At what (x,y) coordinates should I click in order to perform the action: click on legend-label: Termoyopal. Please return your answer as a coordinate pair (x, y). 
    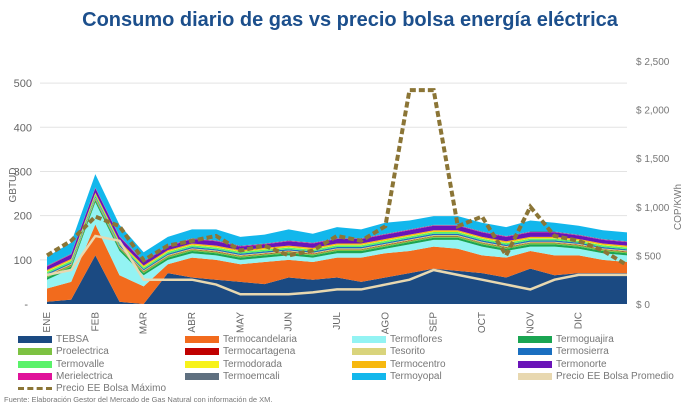
    Looking at the image, I should click on (416, 376).